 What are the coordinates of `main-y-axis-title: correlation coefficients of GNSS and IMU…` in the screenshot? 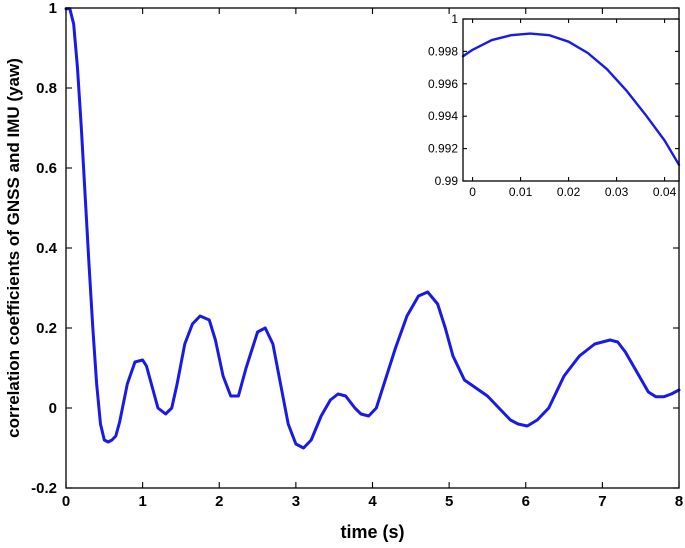 It's located at (13, 248).